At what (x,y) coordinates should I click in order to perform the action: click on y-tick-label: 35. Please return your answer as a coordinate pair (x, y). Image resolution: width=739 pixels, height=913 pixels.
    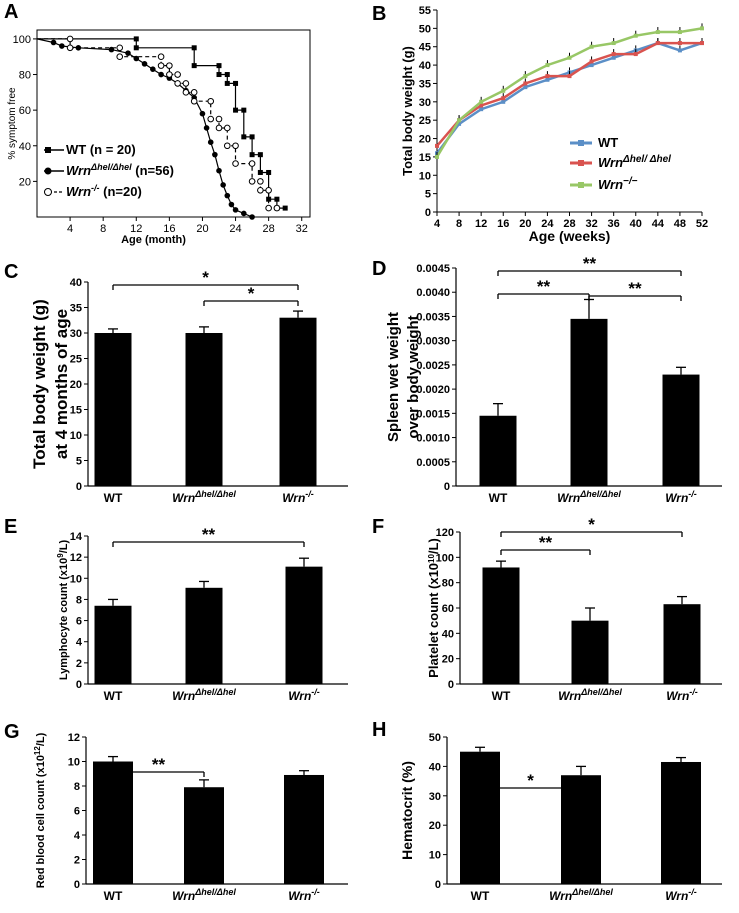
    Looking at the image, I should click on (425, 84).